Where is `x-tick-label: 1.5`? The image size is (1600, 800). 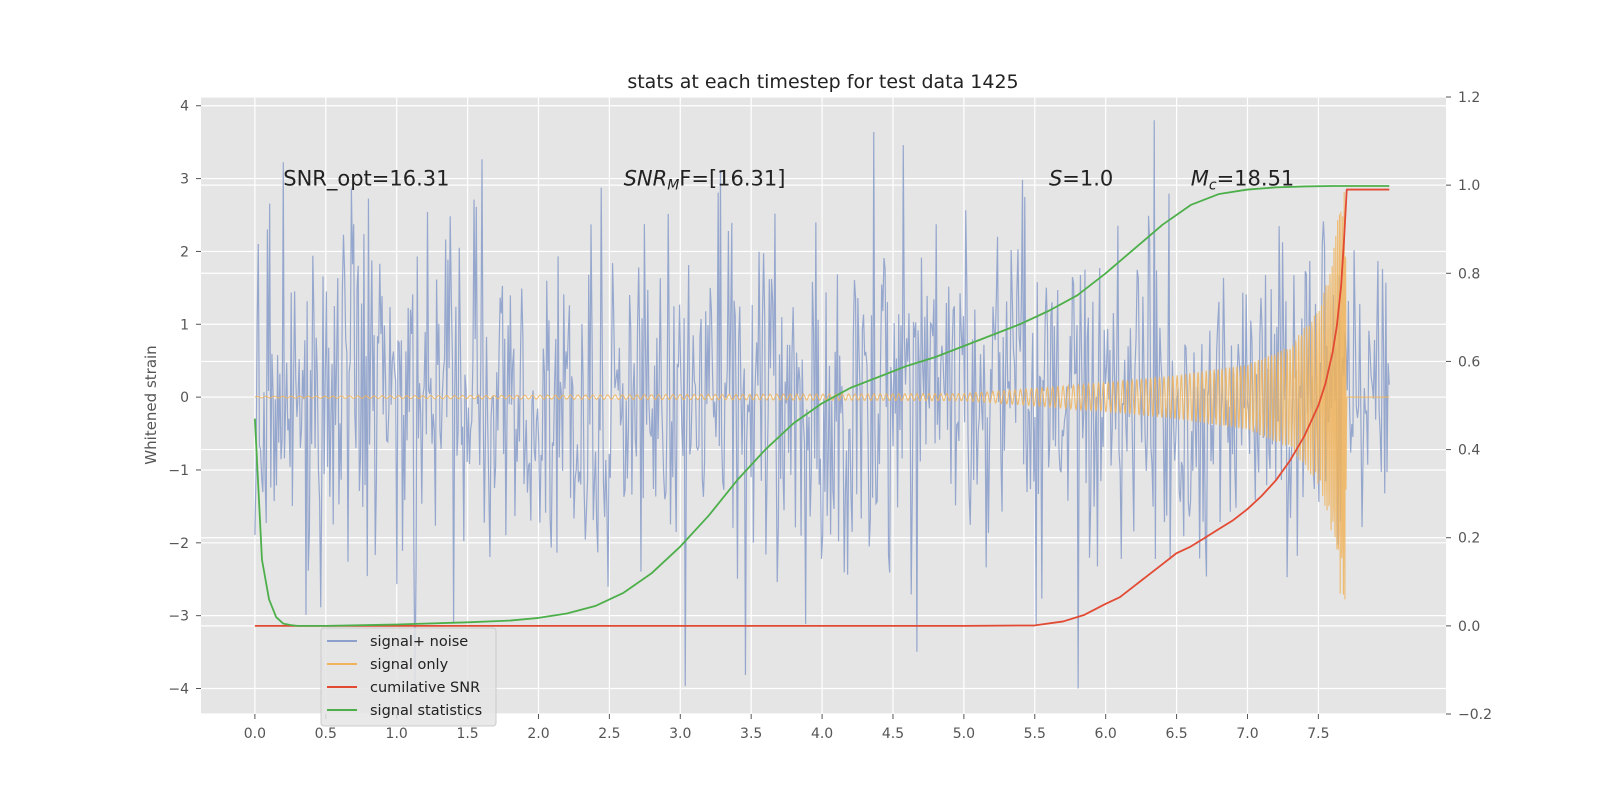 x-tick-label: 1.5 is located at coordinates (467, 734).